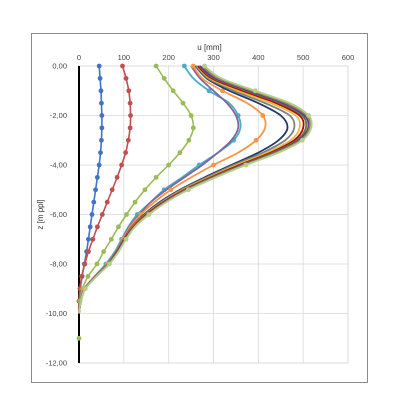 The height and width of the screenshot is (419, 400). I want to click on y-tick-label: -10,00, so click(56, 313).